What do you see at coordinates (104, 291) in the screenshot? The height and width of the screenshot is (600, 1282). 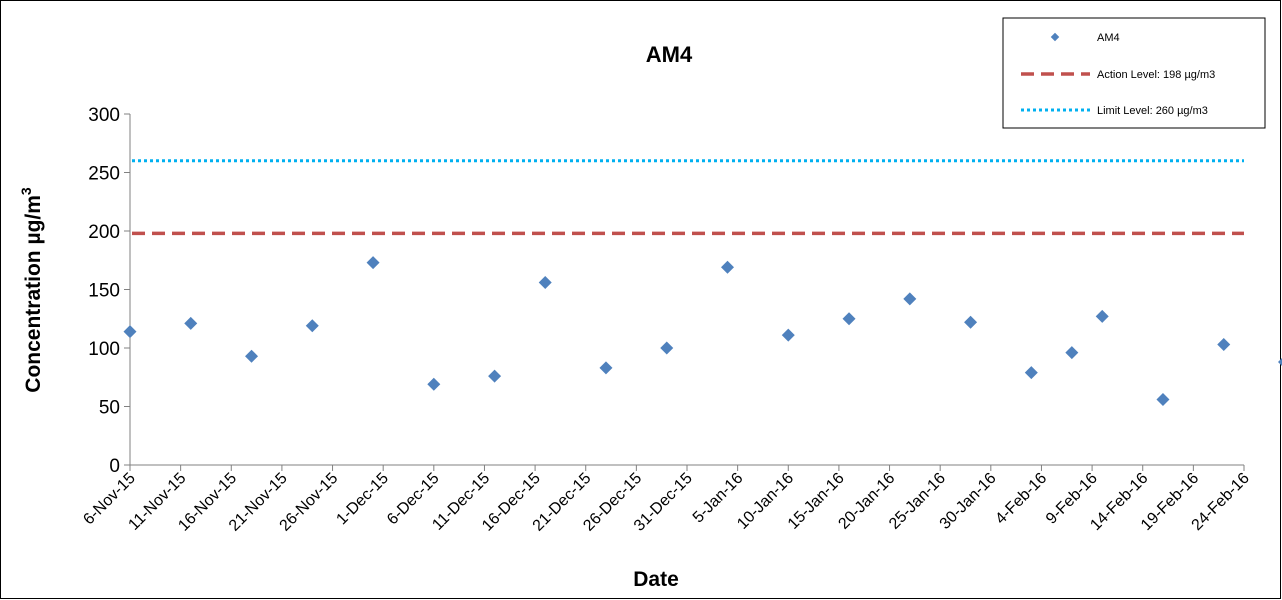 I see `y-tick-label: 150` at bounding box center [104, 291].